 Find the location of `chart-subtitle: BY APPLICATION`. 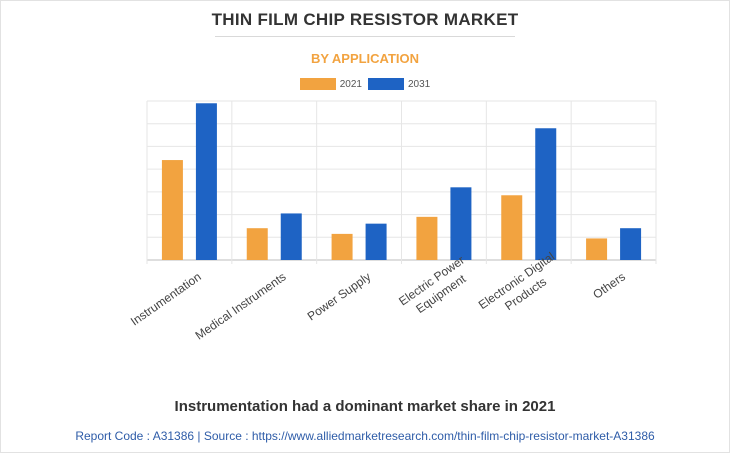

chart-subtitle: BY APPLICATION is located at coordinates (365, 58).